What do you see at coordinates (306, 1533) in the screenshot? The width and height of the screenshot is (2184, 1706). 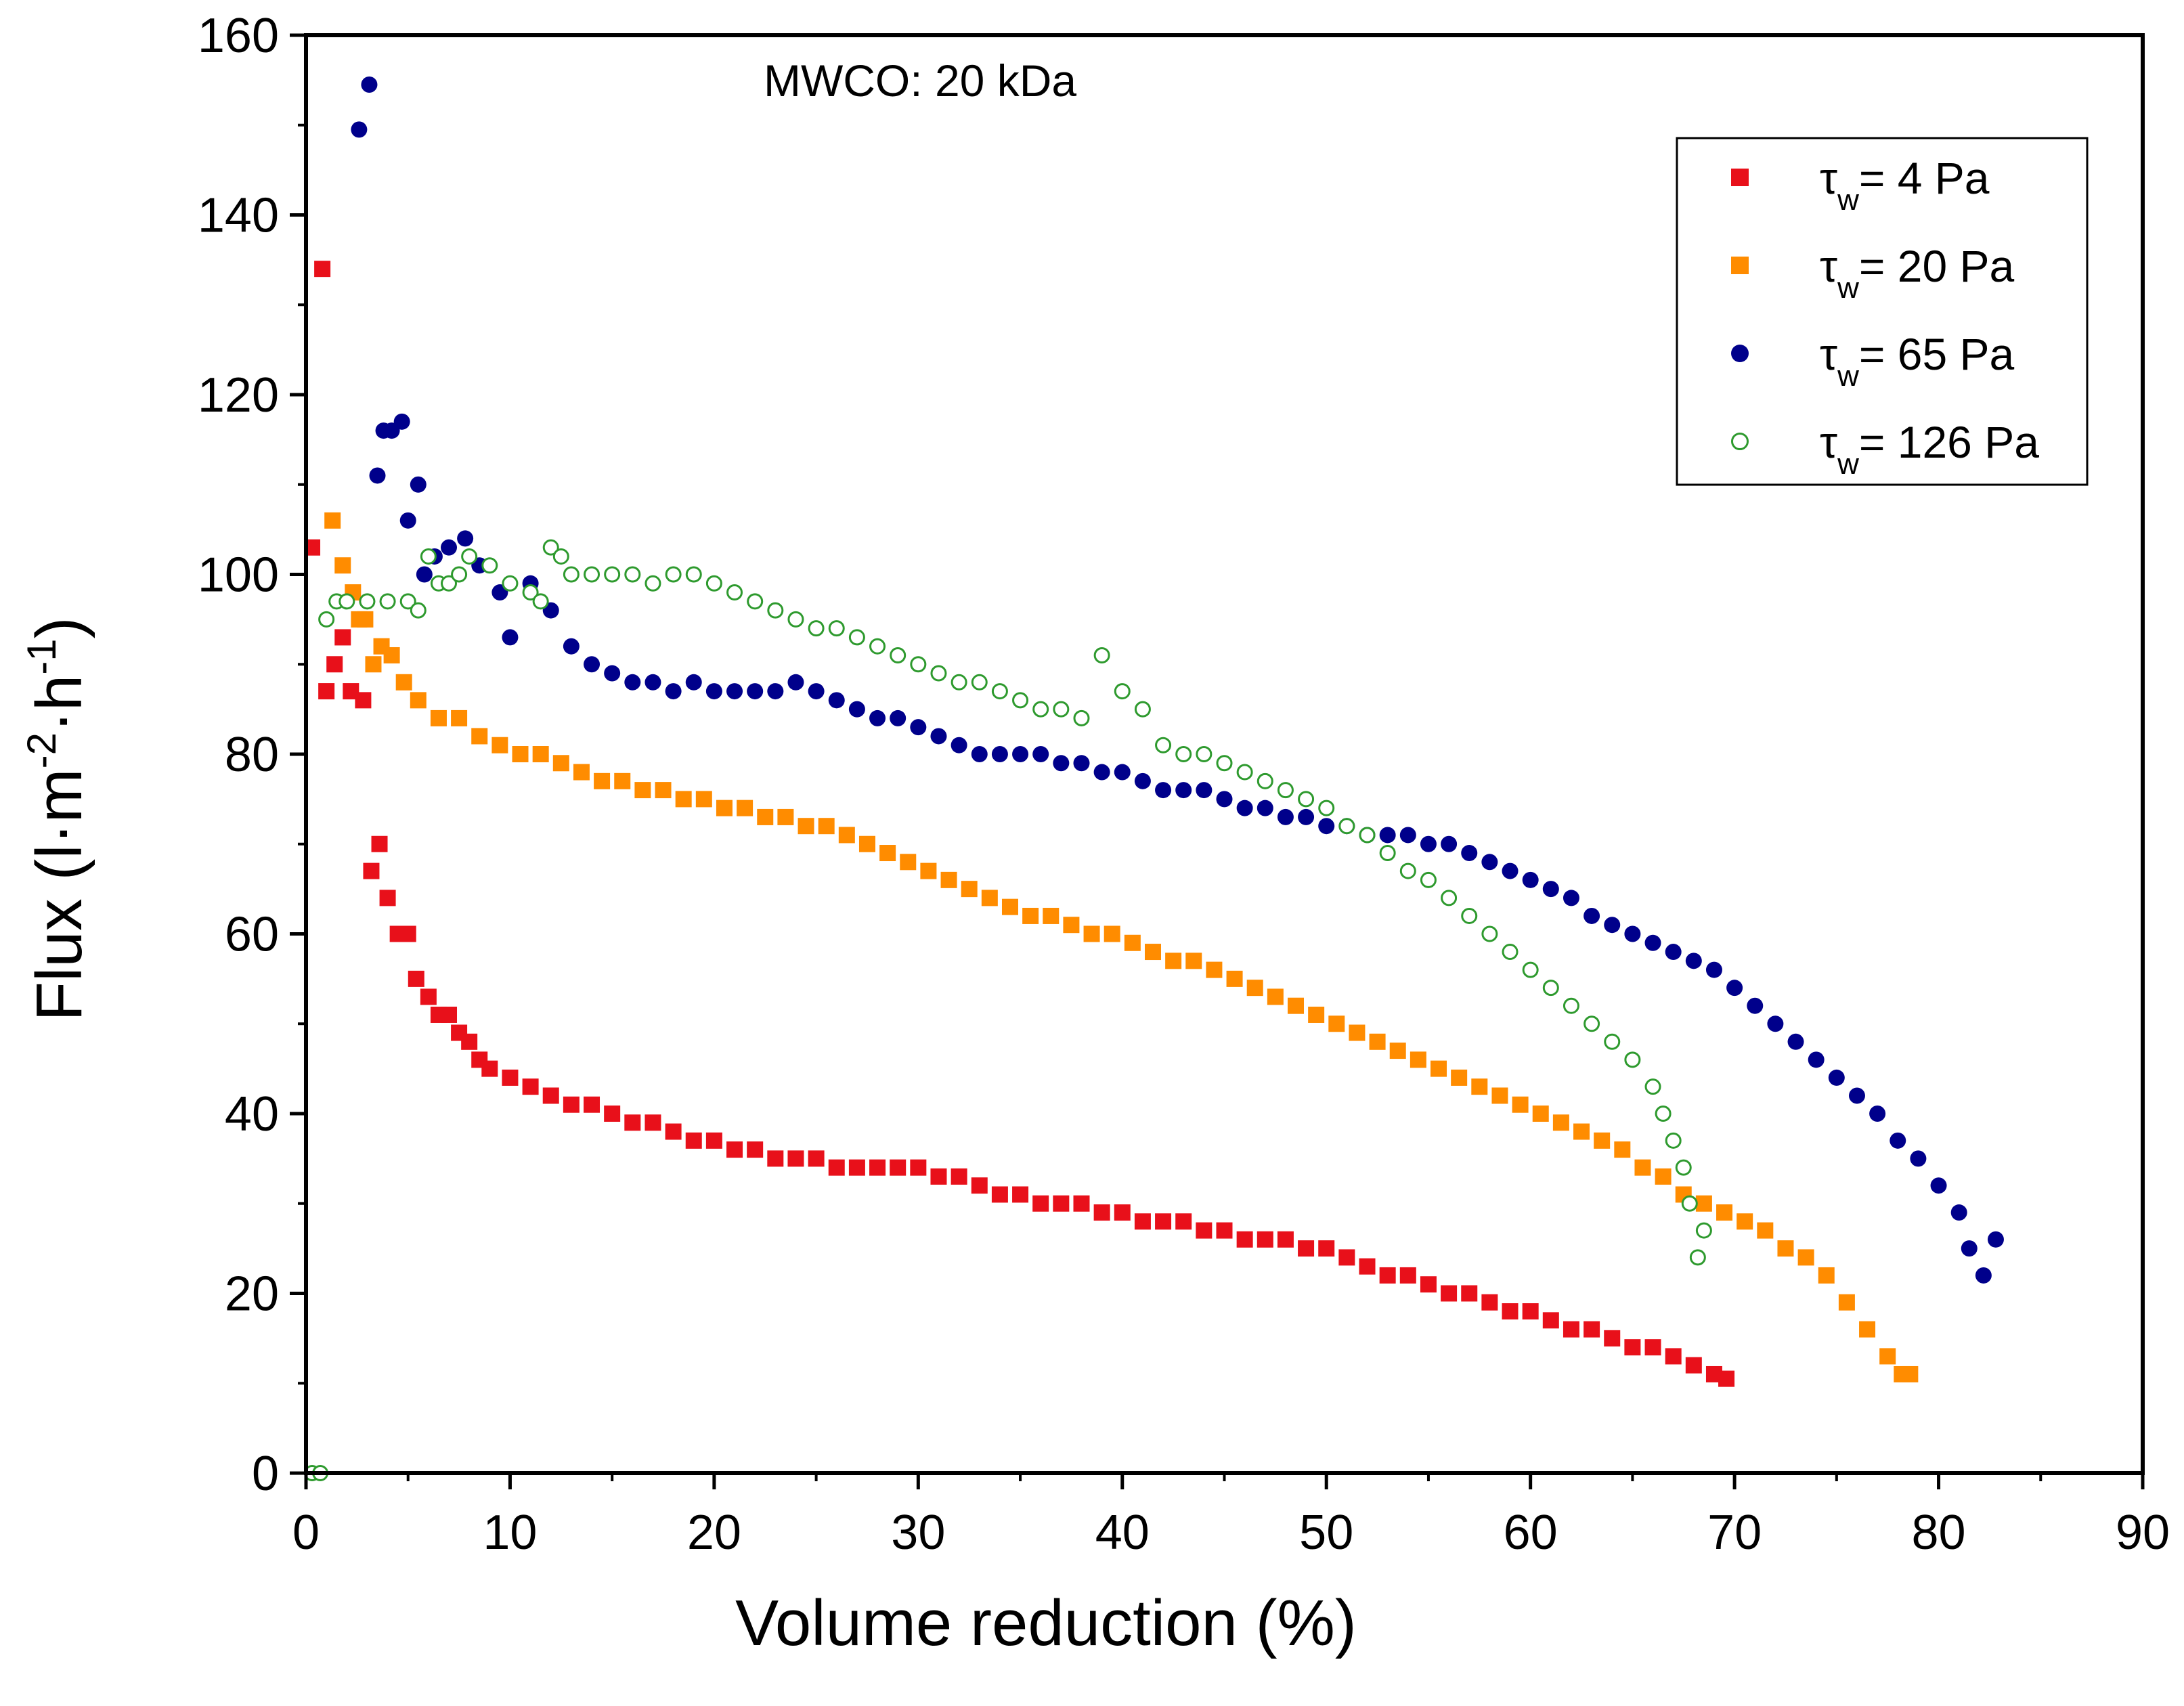 I see `x-tick-label: 0` at bounding box center [306, 1533].